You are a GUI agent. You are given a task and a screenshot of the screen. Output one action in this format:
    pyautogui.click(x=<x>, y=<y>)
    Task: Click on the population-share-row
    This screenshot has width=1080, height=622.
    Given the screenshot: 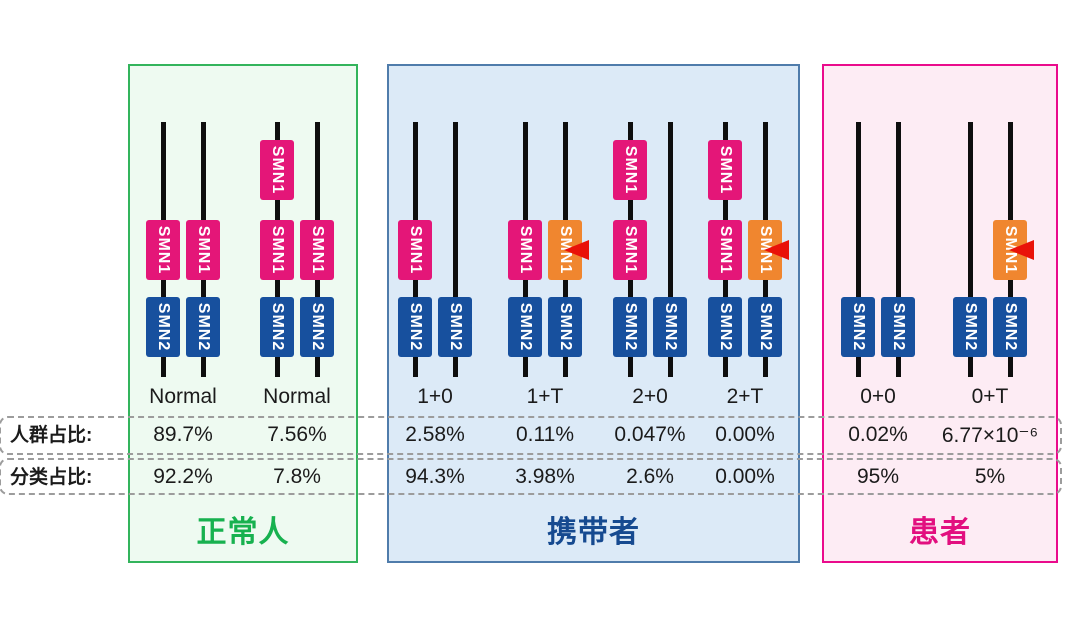 What is the action you would take?
    pyautogui.click(x=531, y=435)
    